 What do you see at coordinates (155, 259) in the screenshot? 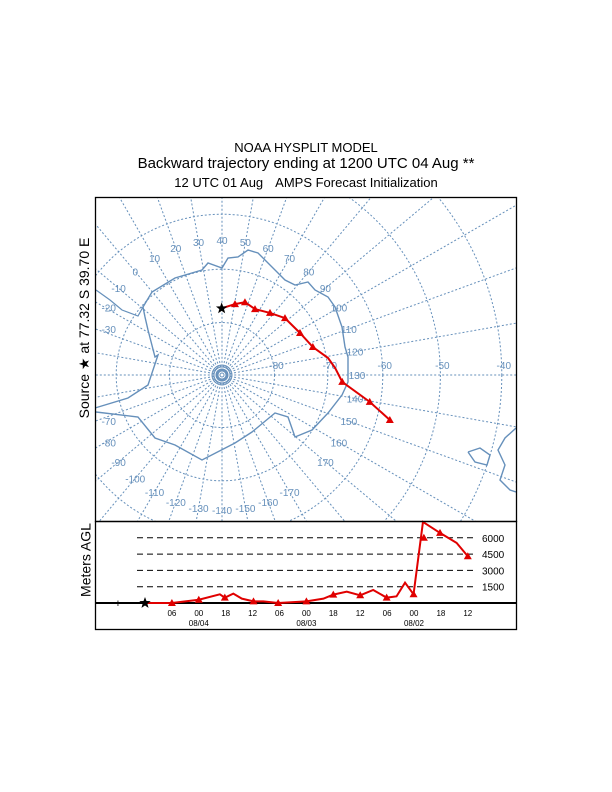
I see `meridian-label: 10` at bounding box center [155, 259].